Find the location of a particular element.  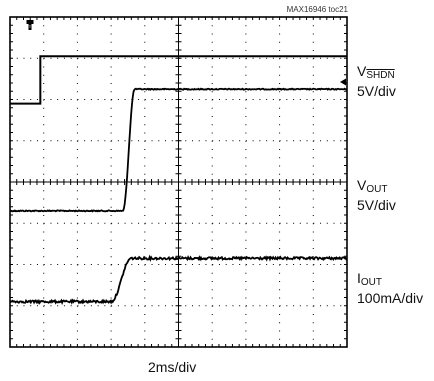

legend-iout-scale: 100mA/div is located at coordinates (390, 298).